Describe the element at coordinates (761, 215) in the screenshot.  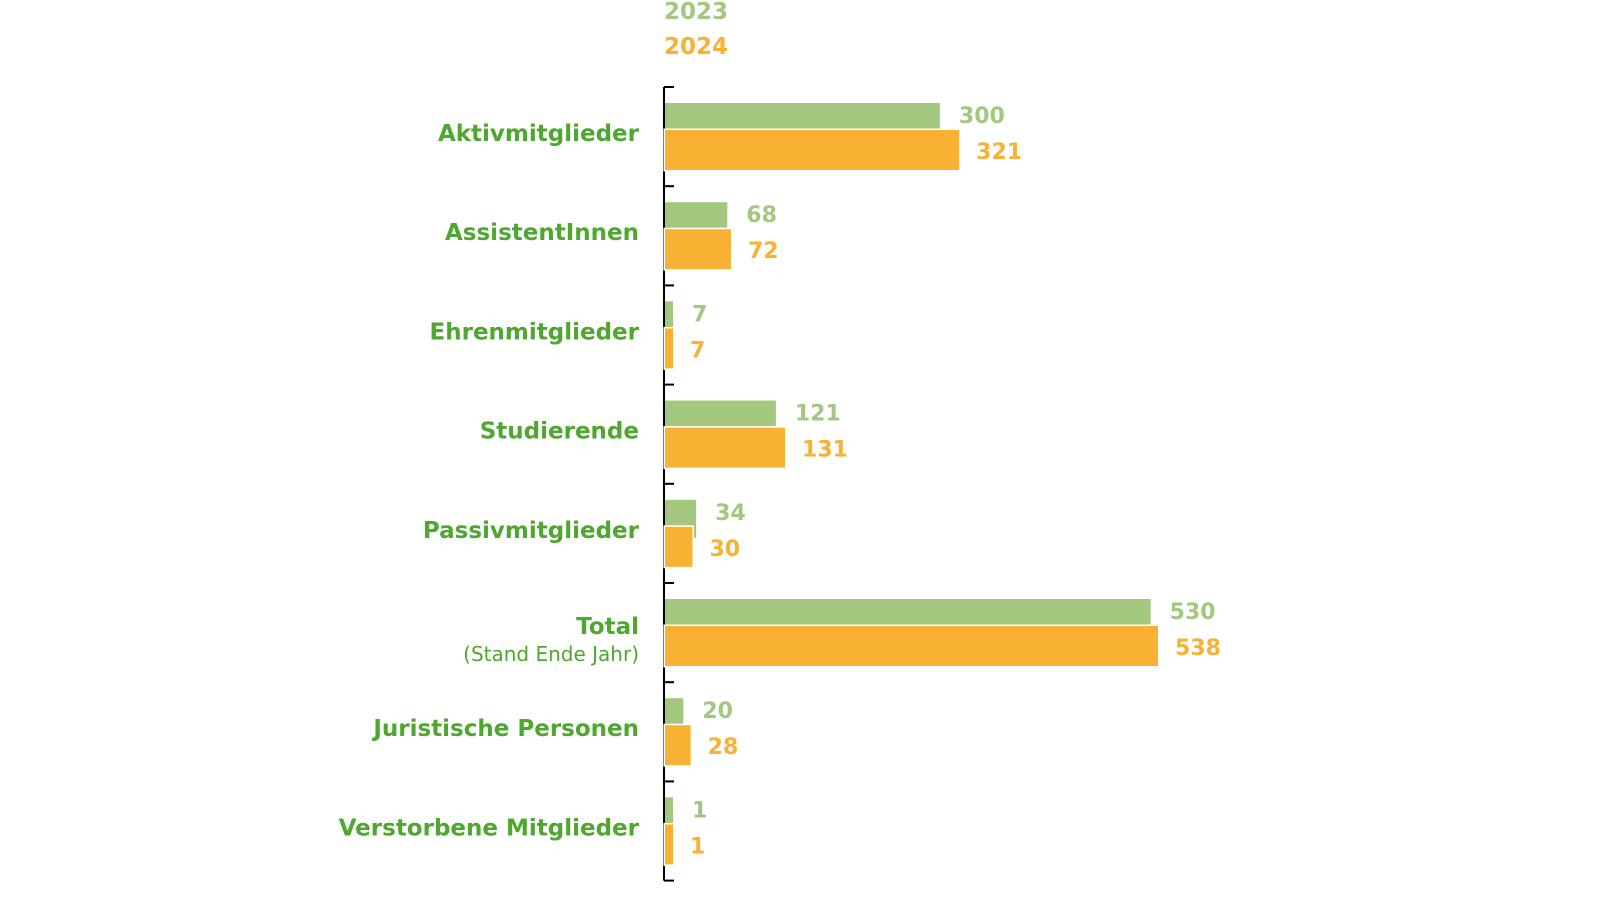
I see `value-label-2023: 68` at that location.